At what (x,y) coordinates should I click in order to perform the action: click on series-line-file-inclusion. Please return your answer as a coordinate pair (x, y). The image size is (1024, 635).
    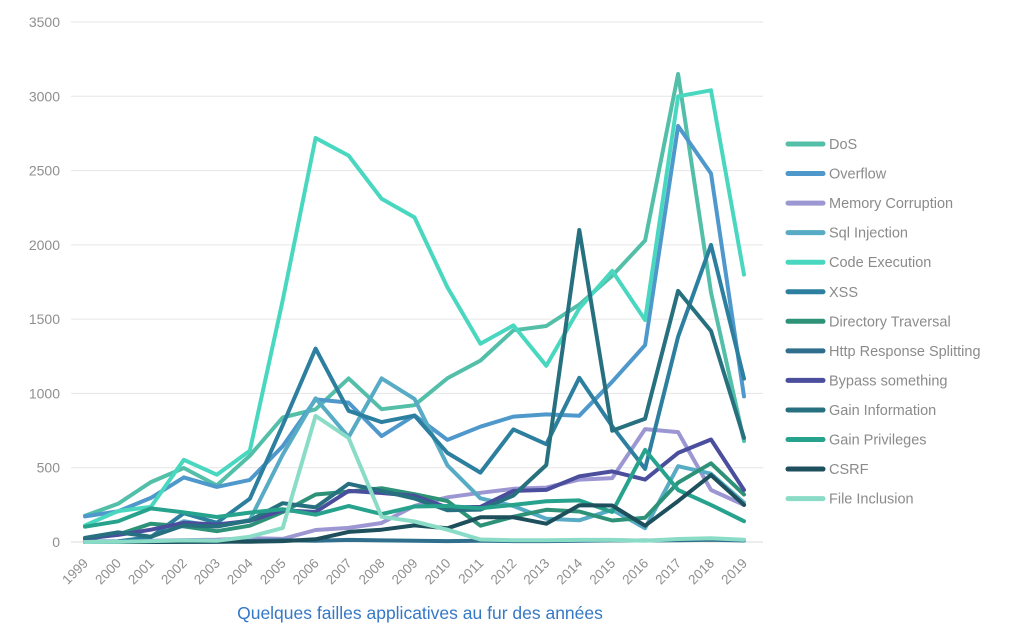
    Looking at the image, I should click on (414, 478).